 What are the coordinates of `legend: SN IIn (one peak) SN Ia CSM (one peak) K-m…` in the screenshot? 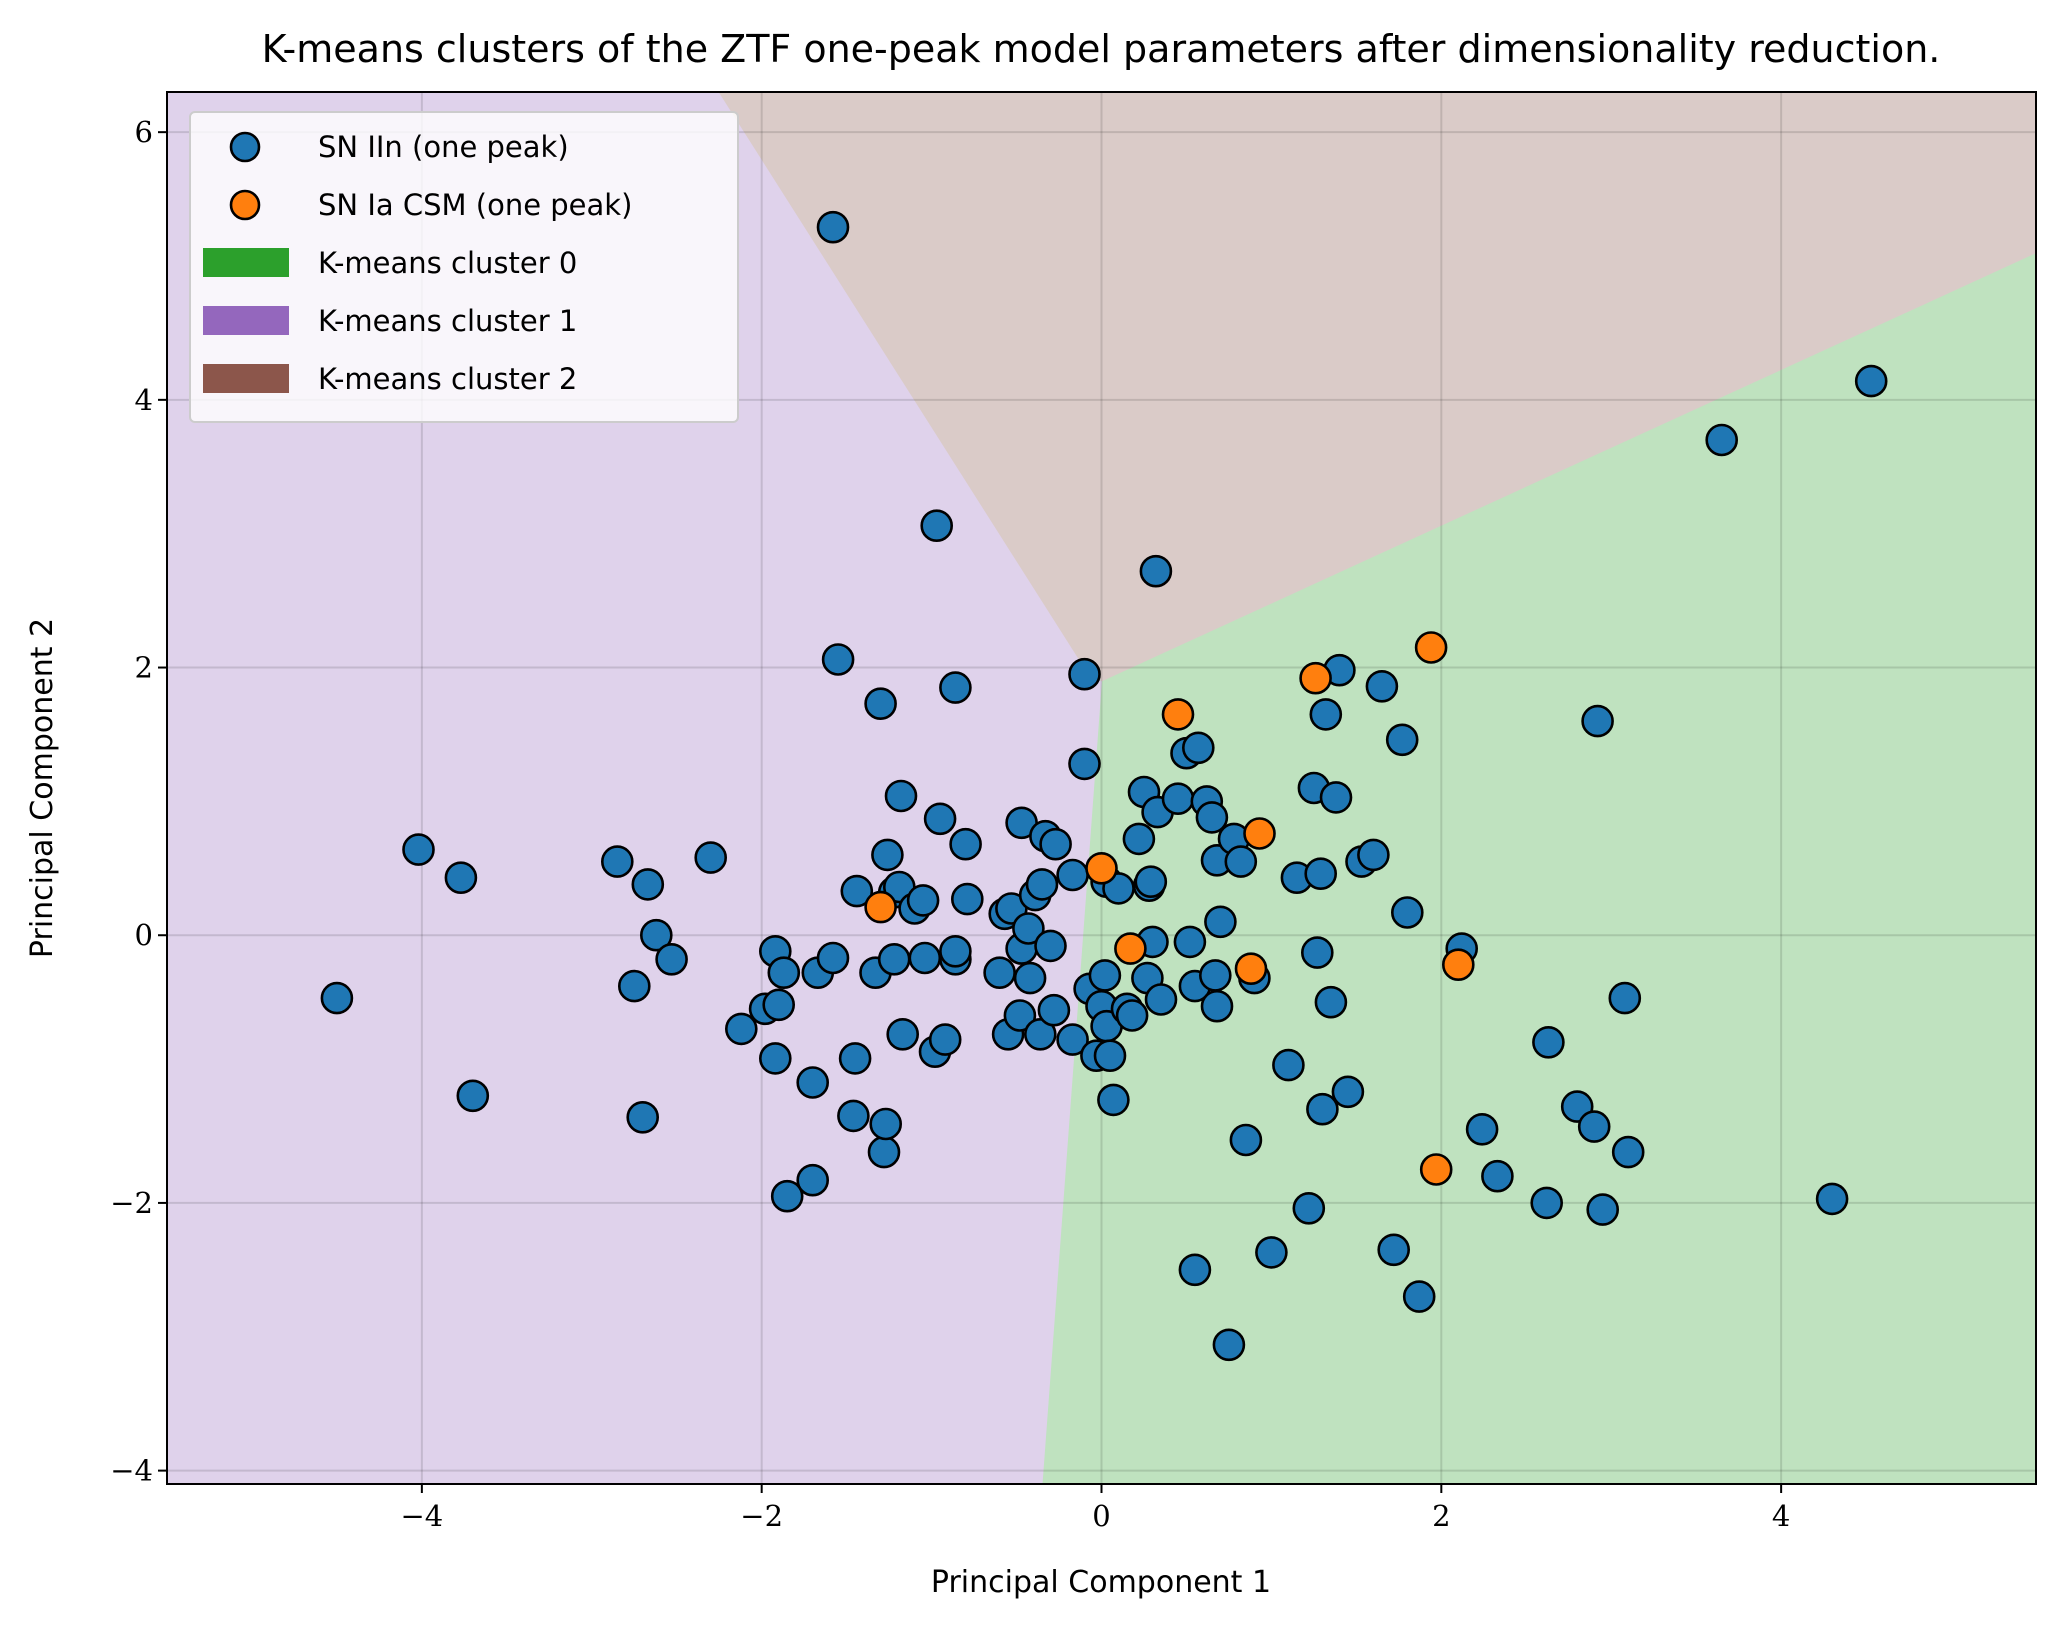 It's located at (464, 267).